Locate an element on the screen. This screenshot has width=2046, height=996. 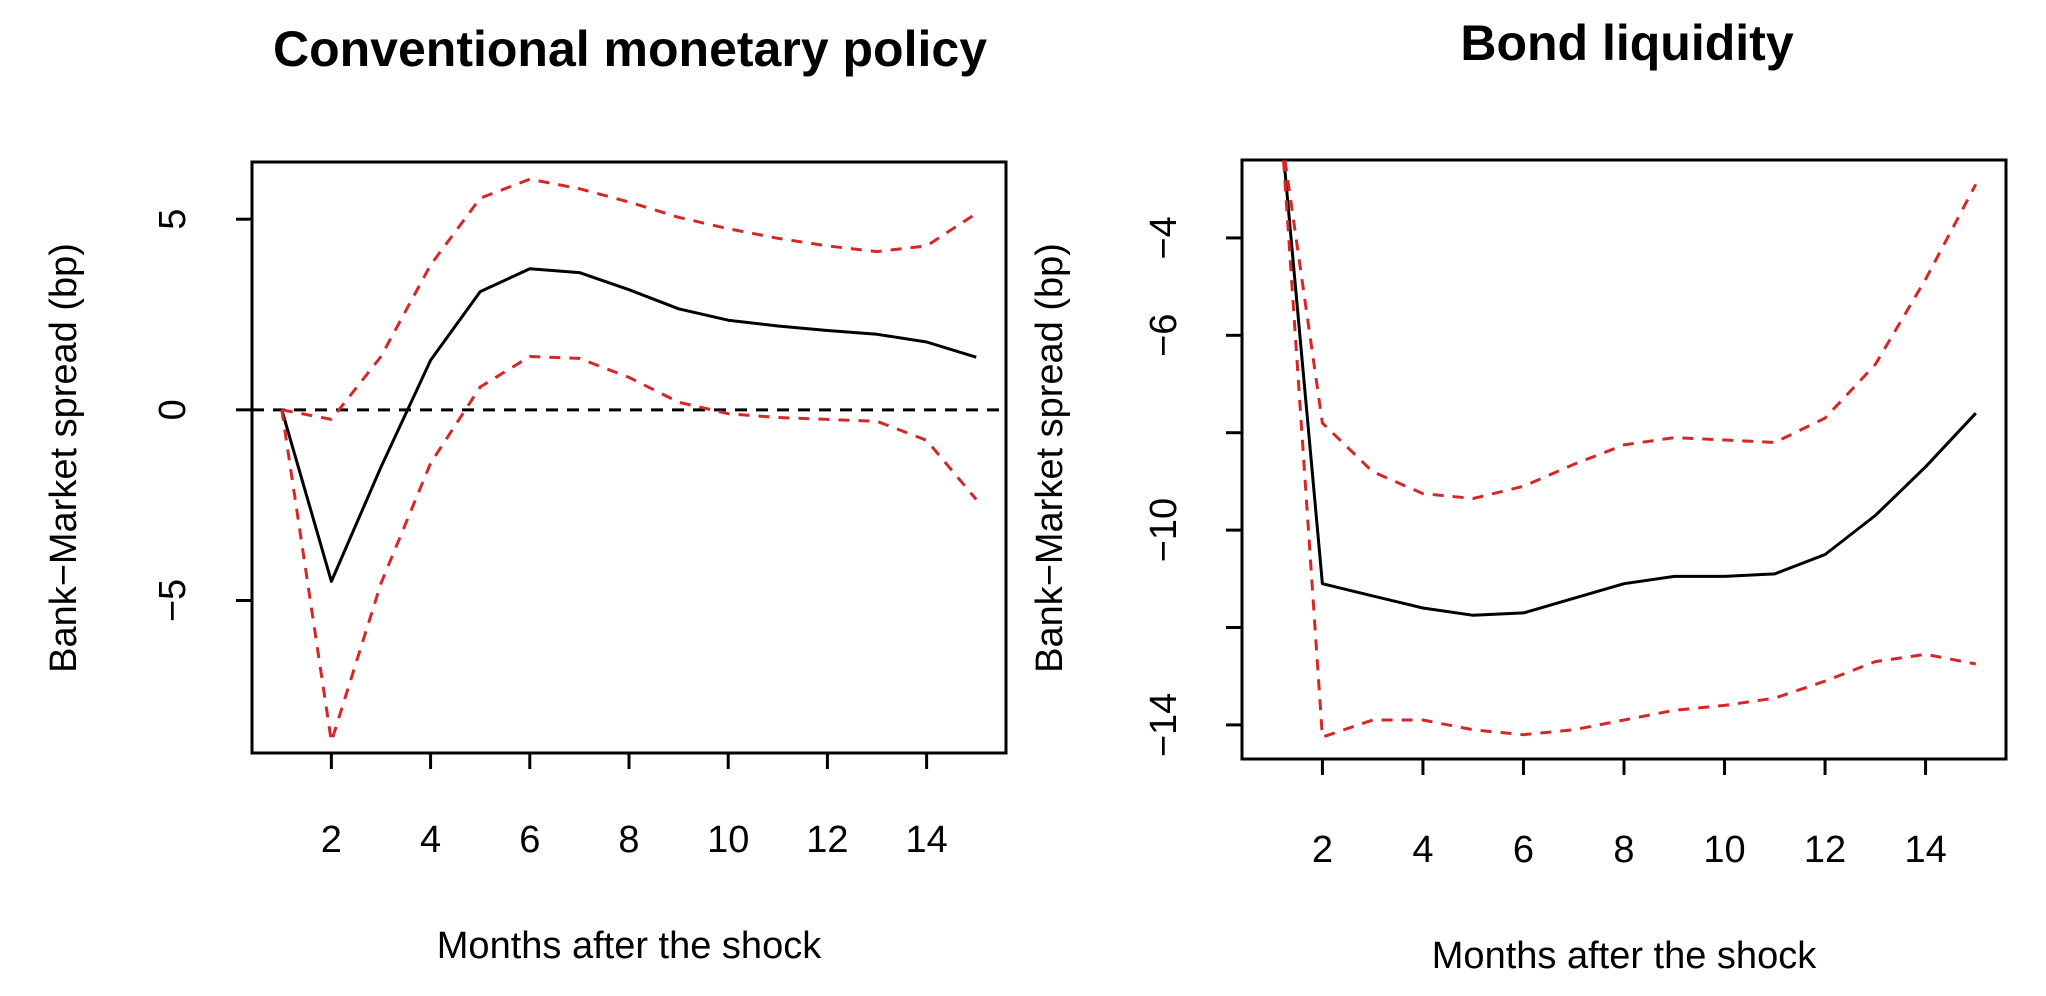
y-axis-ticks: −14 −10 −6 −4 is located at coordinates (1192, 486).